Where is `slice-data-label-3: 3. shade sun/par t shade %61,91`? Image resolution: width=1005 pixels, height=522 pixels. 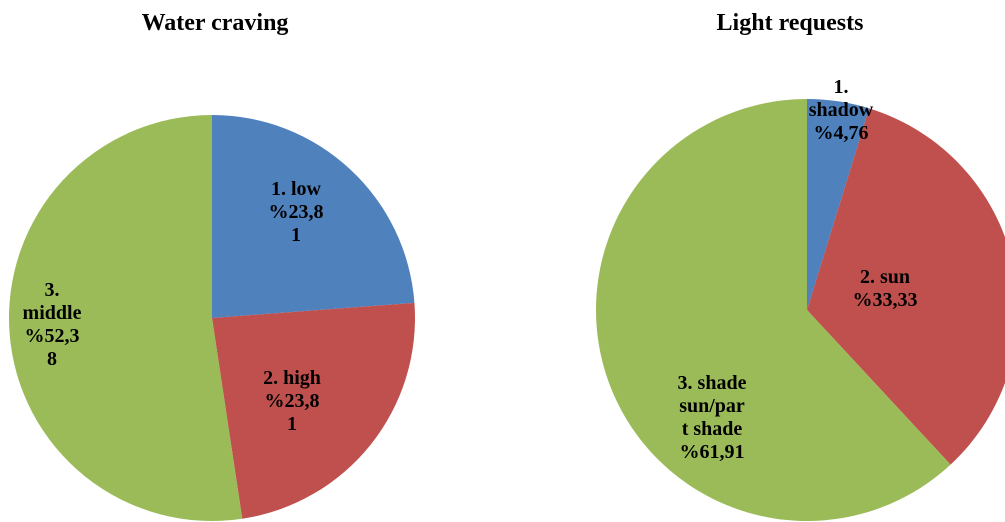 slice-data-label-3: 3. shade sun/par t shade %61,91 is located at coordinates (712, 417).